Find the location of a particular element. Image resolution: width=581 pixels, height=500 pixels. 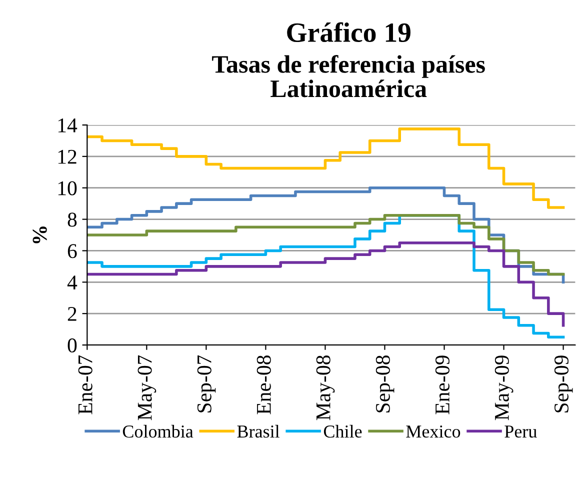

x-tick-label: Ene-07 is located at coordinates (85, 384).